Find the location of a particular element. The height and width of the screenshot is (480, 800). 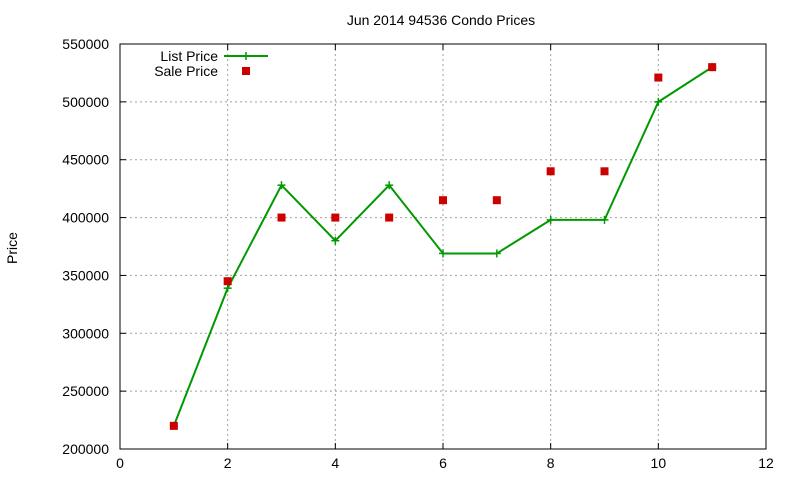

y-tick-label: 300000 is located at coordinates (85, 333).